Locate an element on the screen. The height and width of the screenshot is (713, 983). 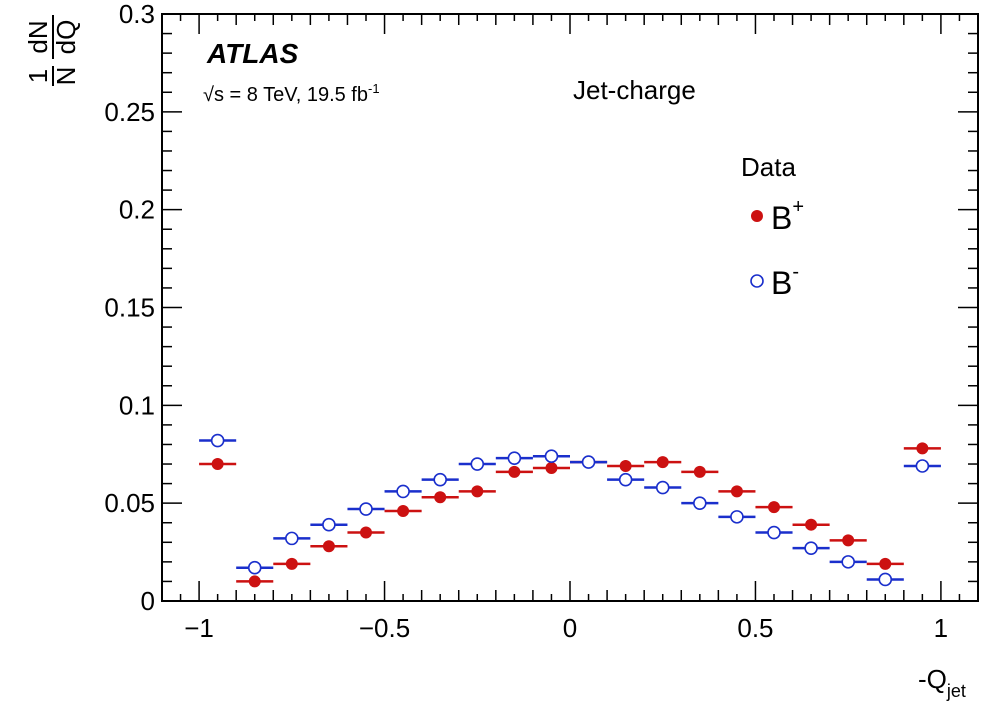
energy-lumi-label: √s = 8 TeV, 19.5 fb-1 is located at coordinates (291, 93).